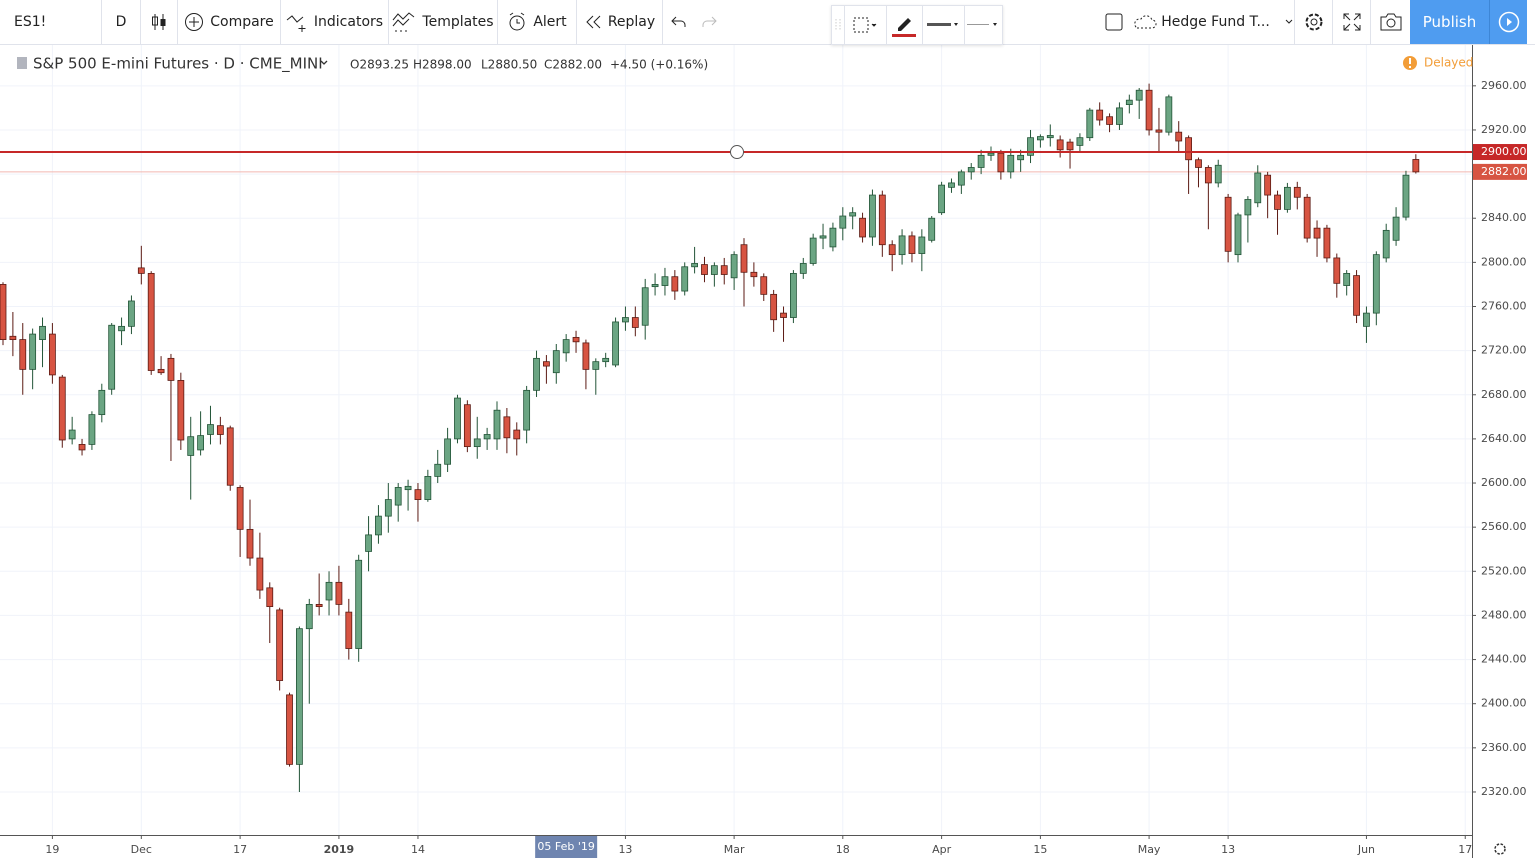 This screenshot has height=858, width=1535. Describe the element at coordinates (1504, 791) in the screenshot. I see `y-tick-label: 2320.00` at that location.